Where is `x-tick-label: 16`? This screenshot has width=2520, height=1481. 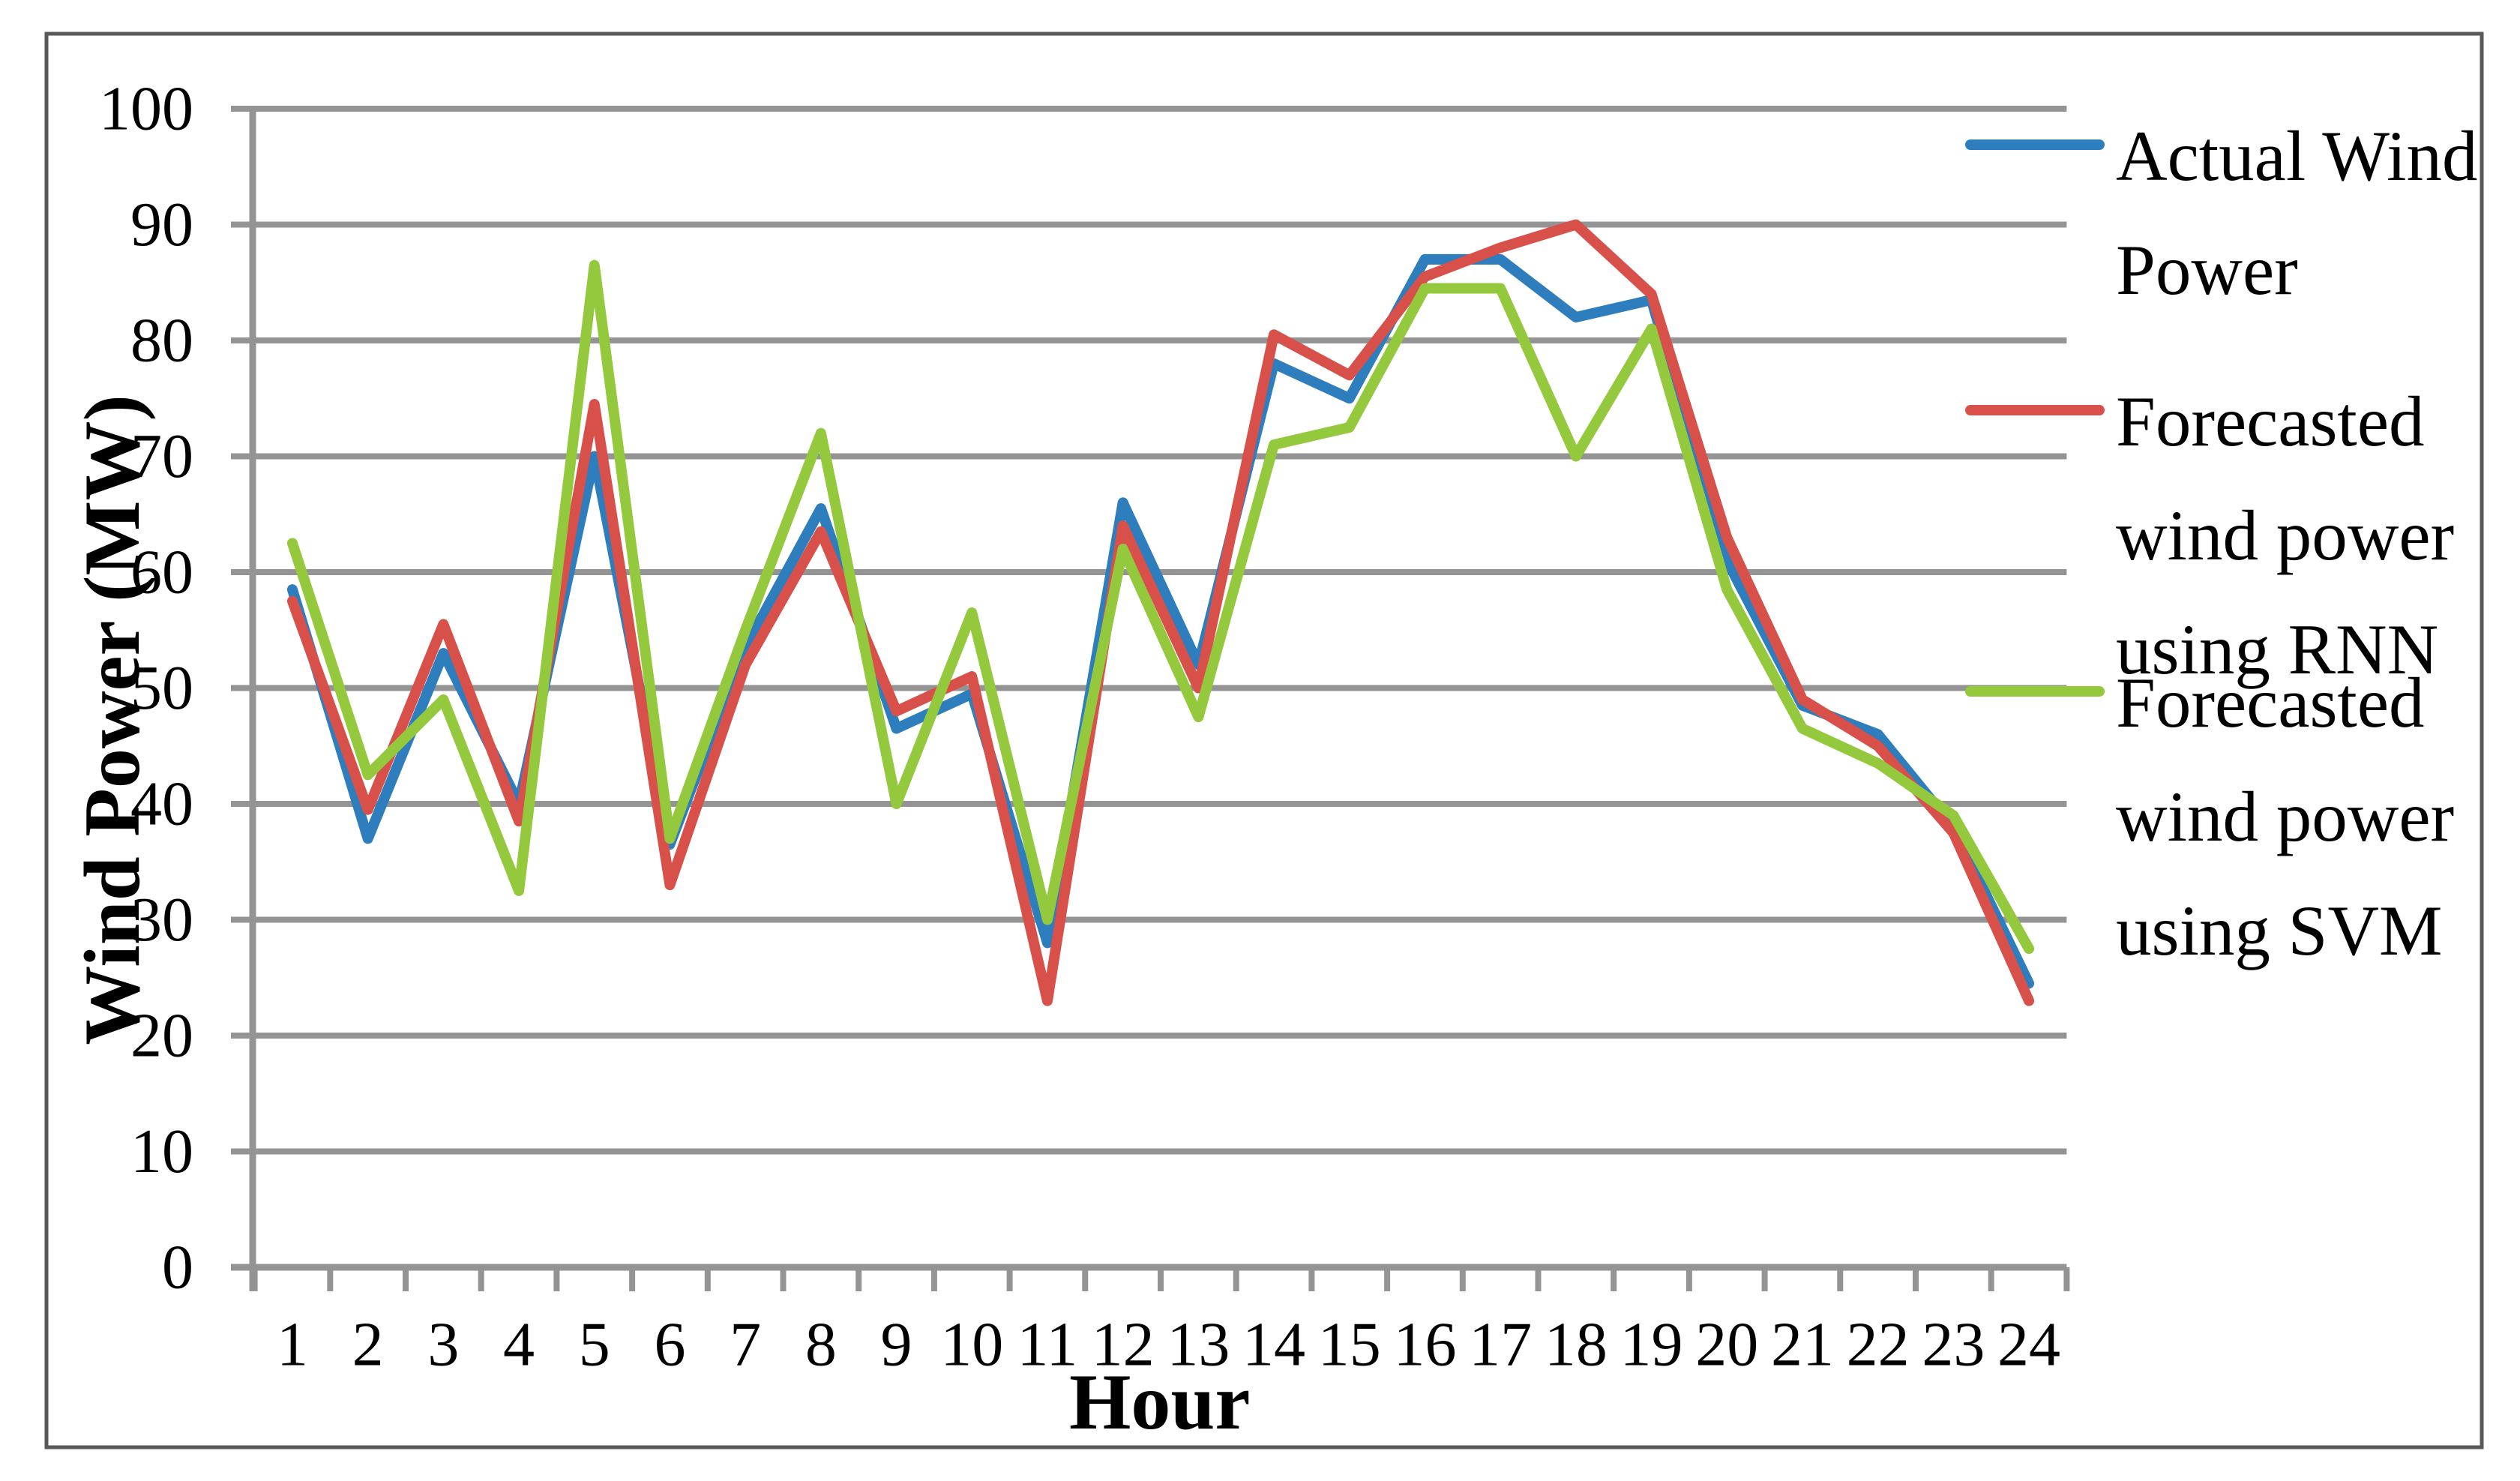
x-tick-label: 16 is located at coordinates (1424, 1345).